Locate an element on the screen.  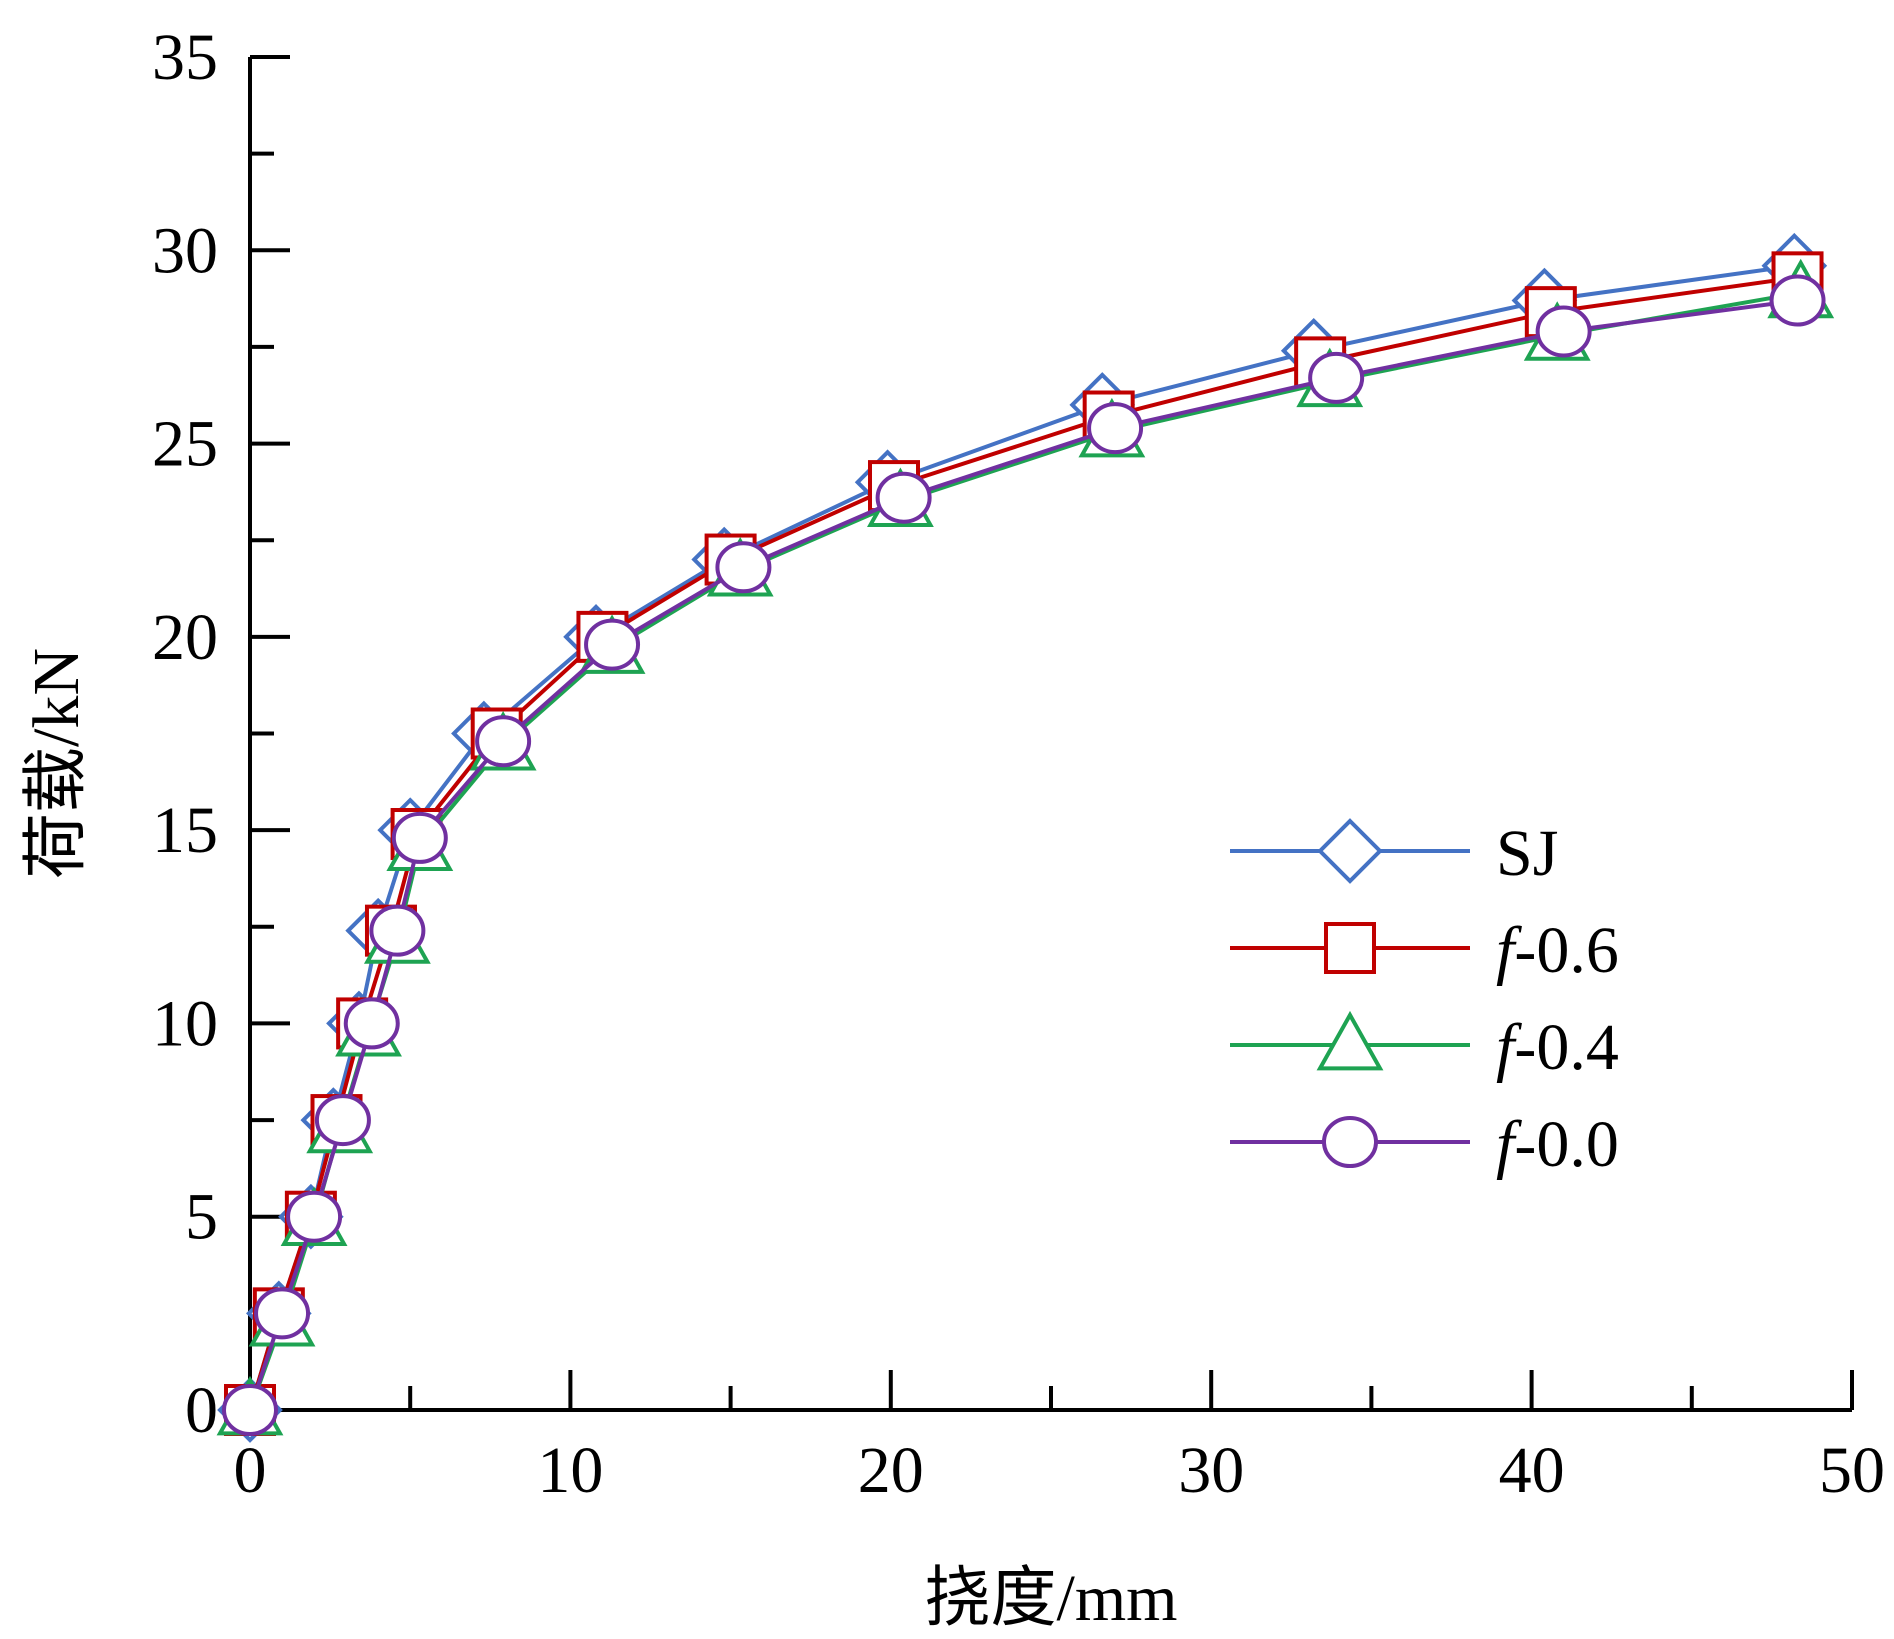
y-tick-label: 20 is located at coordinates (185, 637).